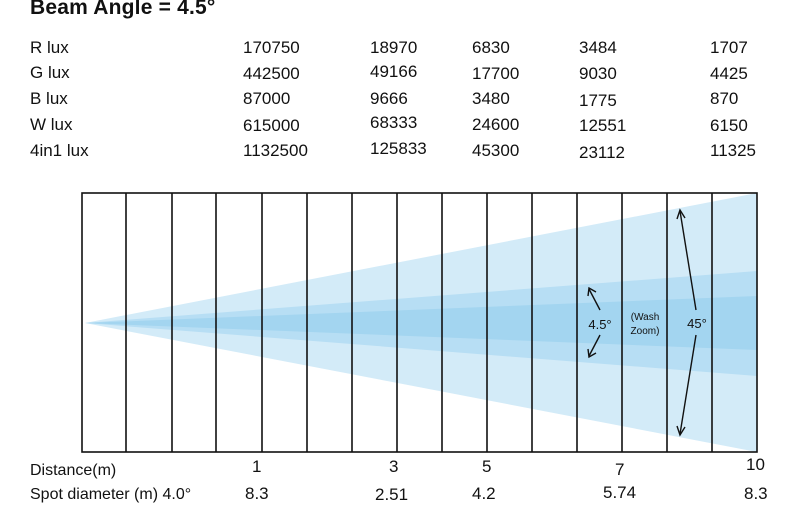 Image resolution: width=800 pixels, height=505 pixels. What do you see at coordinates (496, 73) in the screenshot?
I see `table-cell: 17700` at bounding box center [496, 73].